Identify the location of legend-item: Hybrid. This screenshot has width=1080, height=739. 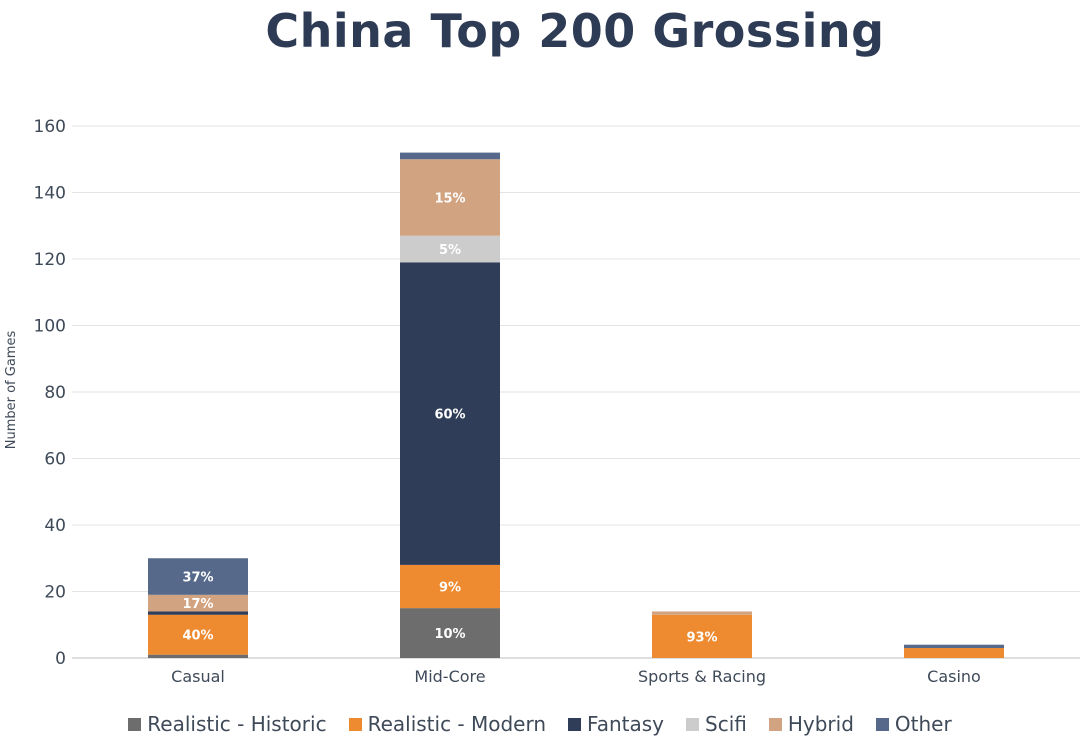
(811, 724).